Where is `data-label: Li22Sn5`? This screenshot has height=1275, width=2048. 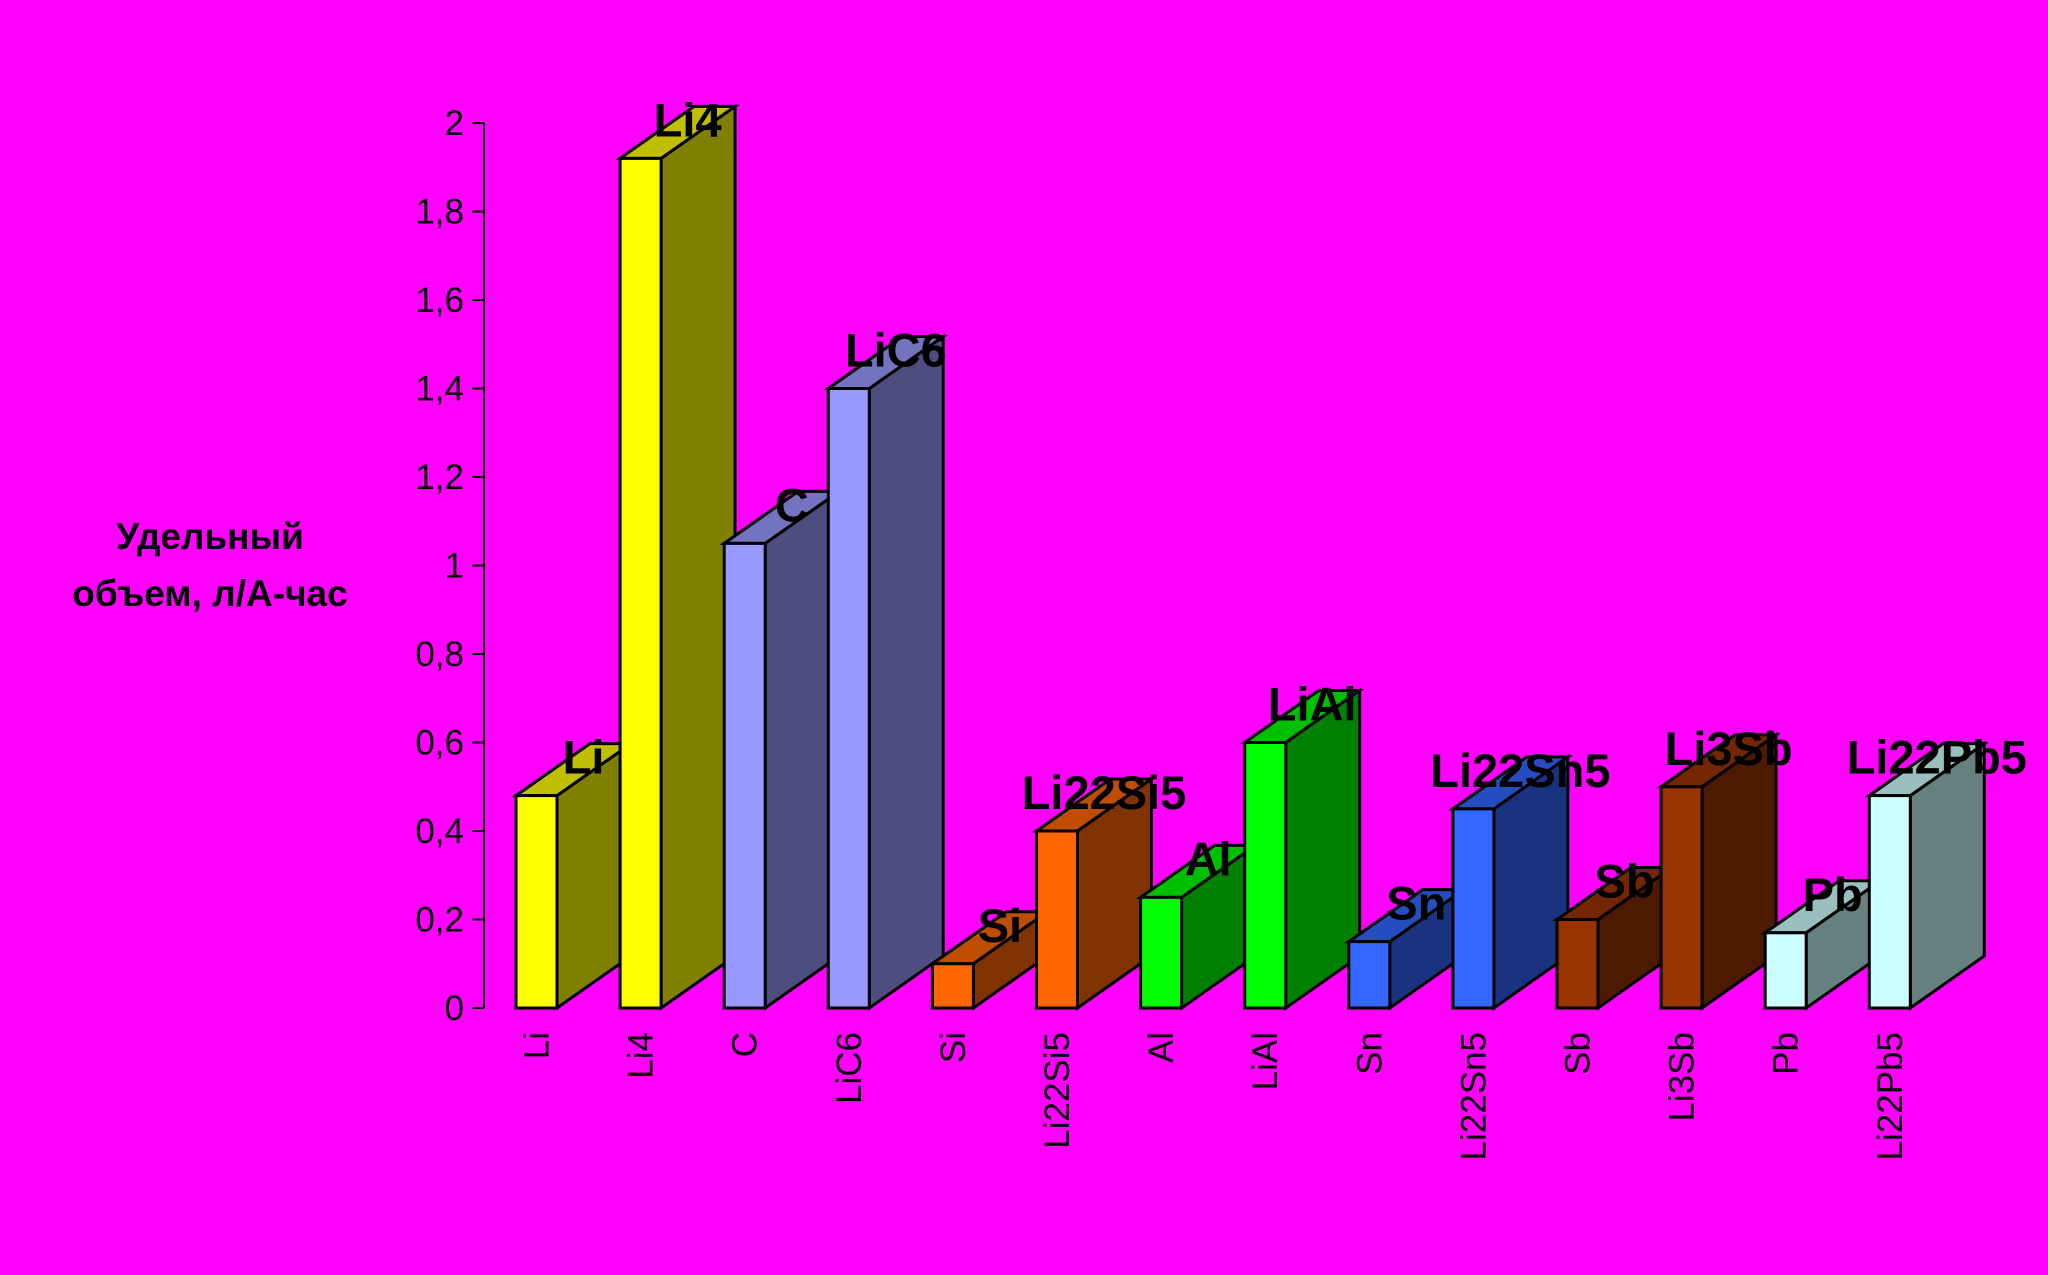
data-label: Li22Sn5 is located at coordinates (1520, 770).